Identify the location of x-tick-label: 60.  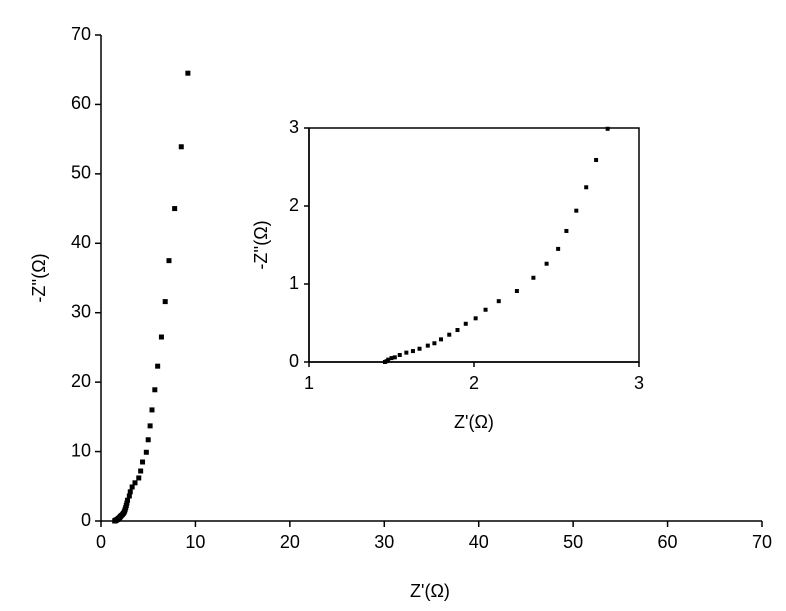
(668, 542).